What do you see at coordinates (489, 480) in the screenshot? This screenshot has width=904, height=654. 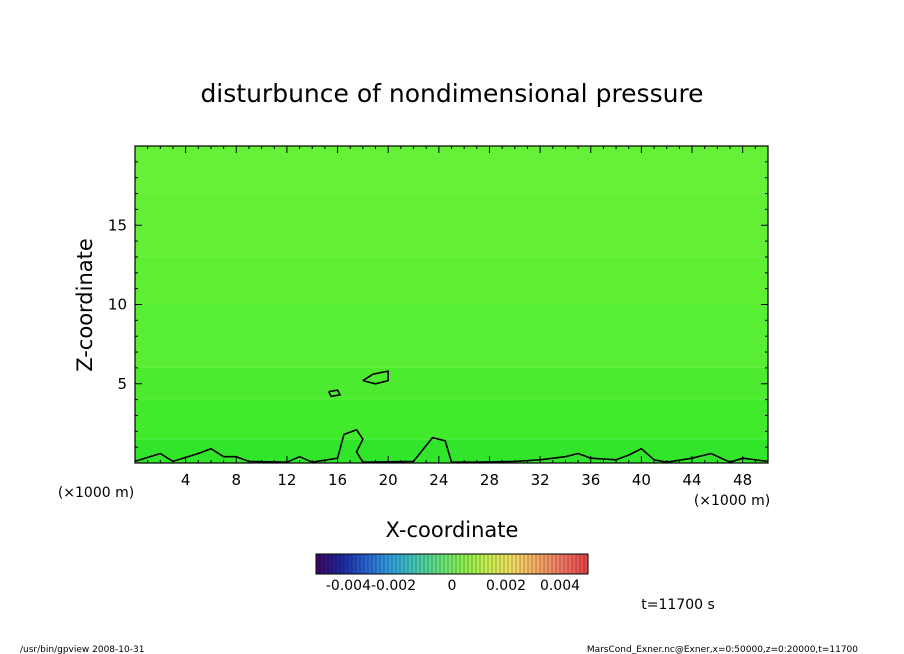 I see `x-tick-label: 28` at bounding box center [489, 480].